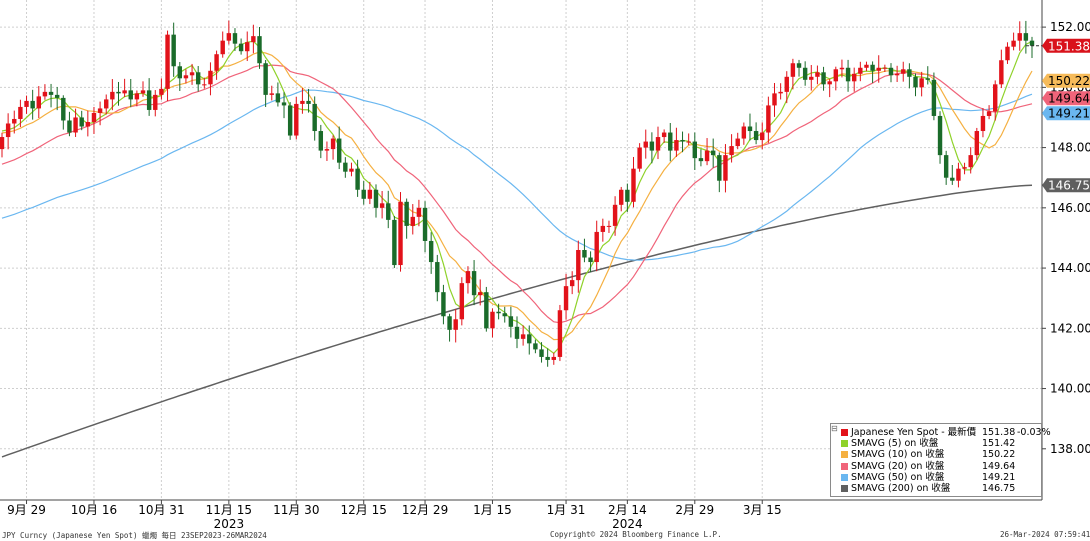 This screenshot has width=1090, height=541. Describe the element at coordinates (566, 510) in the screenshot. I see `x-tick-label: 1月 31` at that location.